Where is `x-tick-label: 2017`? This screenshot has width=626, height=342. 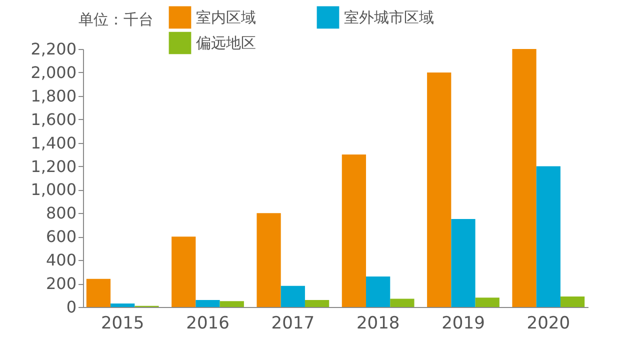 x-tick-label: 2017 is located at coordinates (293, 324).